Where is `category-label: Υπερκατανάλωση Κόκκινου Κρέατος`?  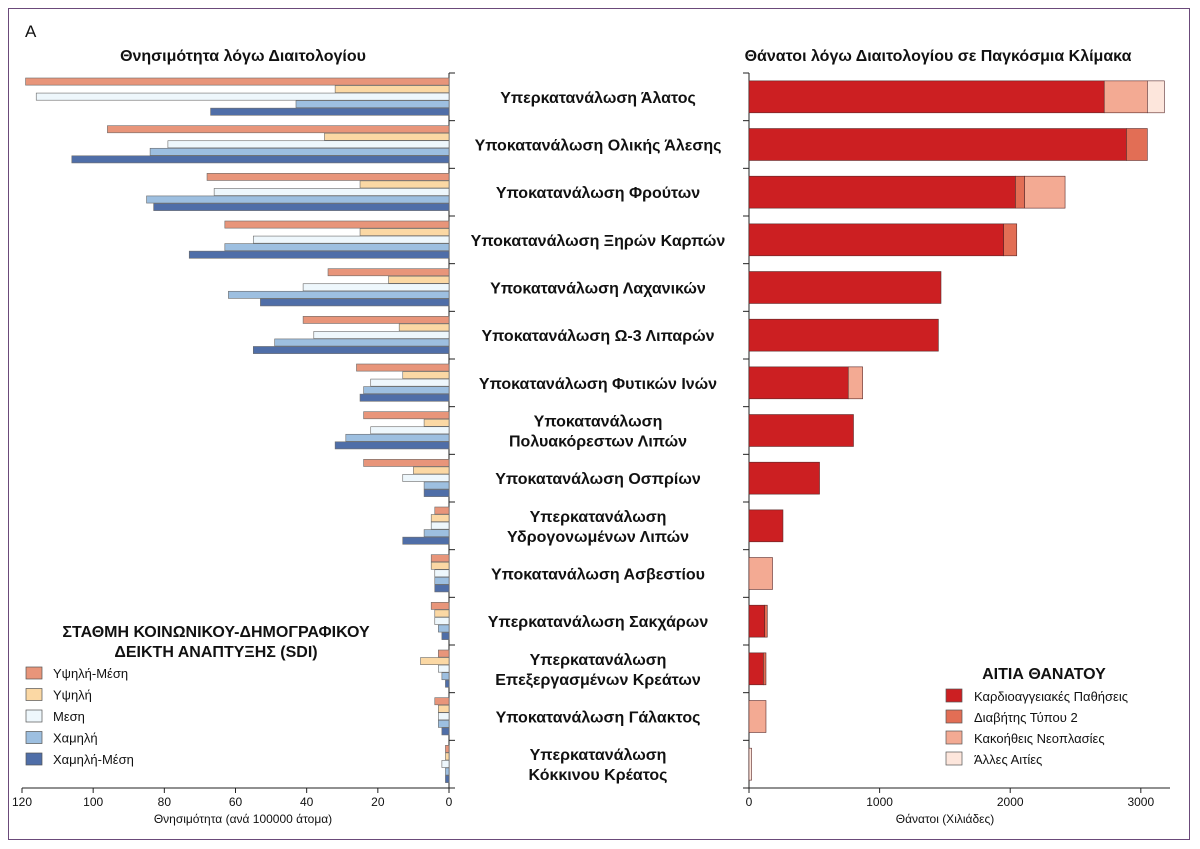 category-label: Υπερκατανάλωση Κόκκινου Κρέατος is located at coordinates (598, 765).